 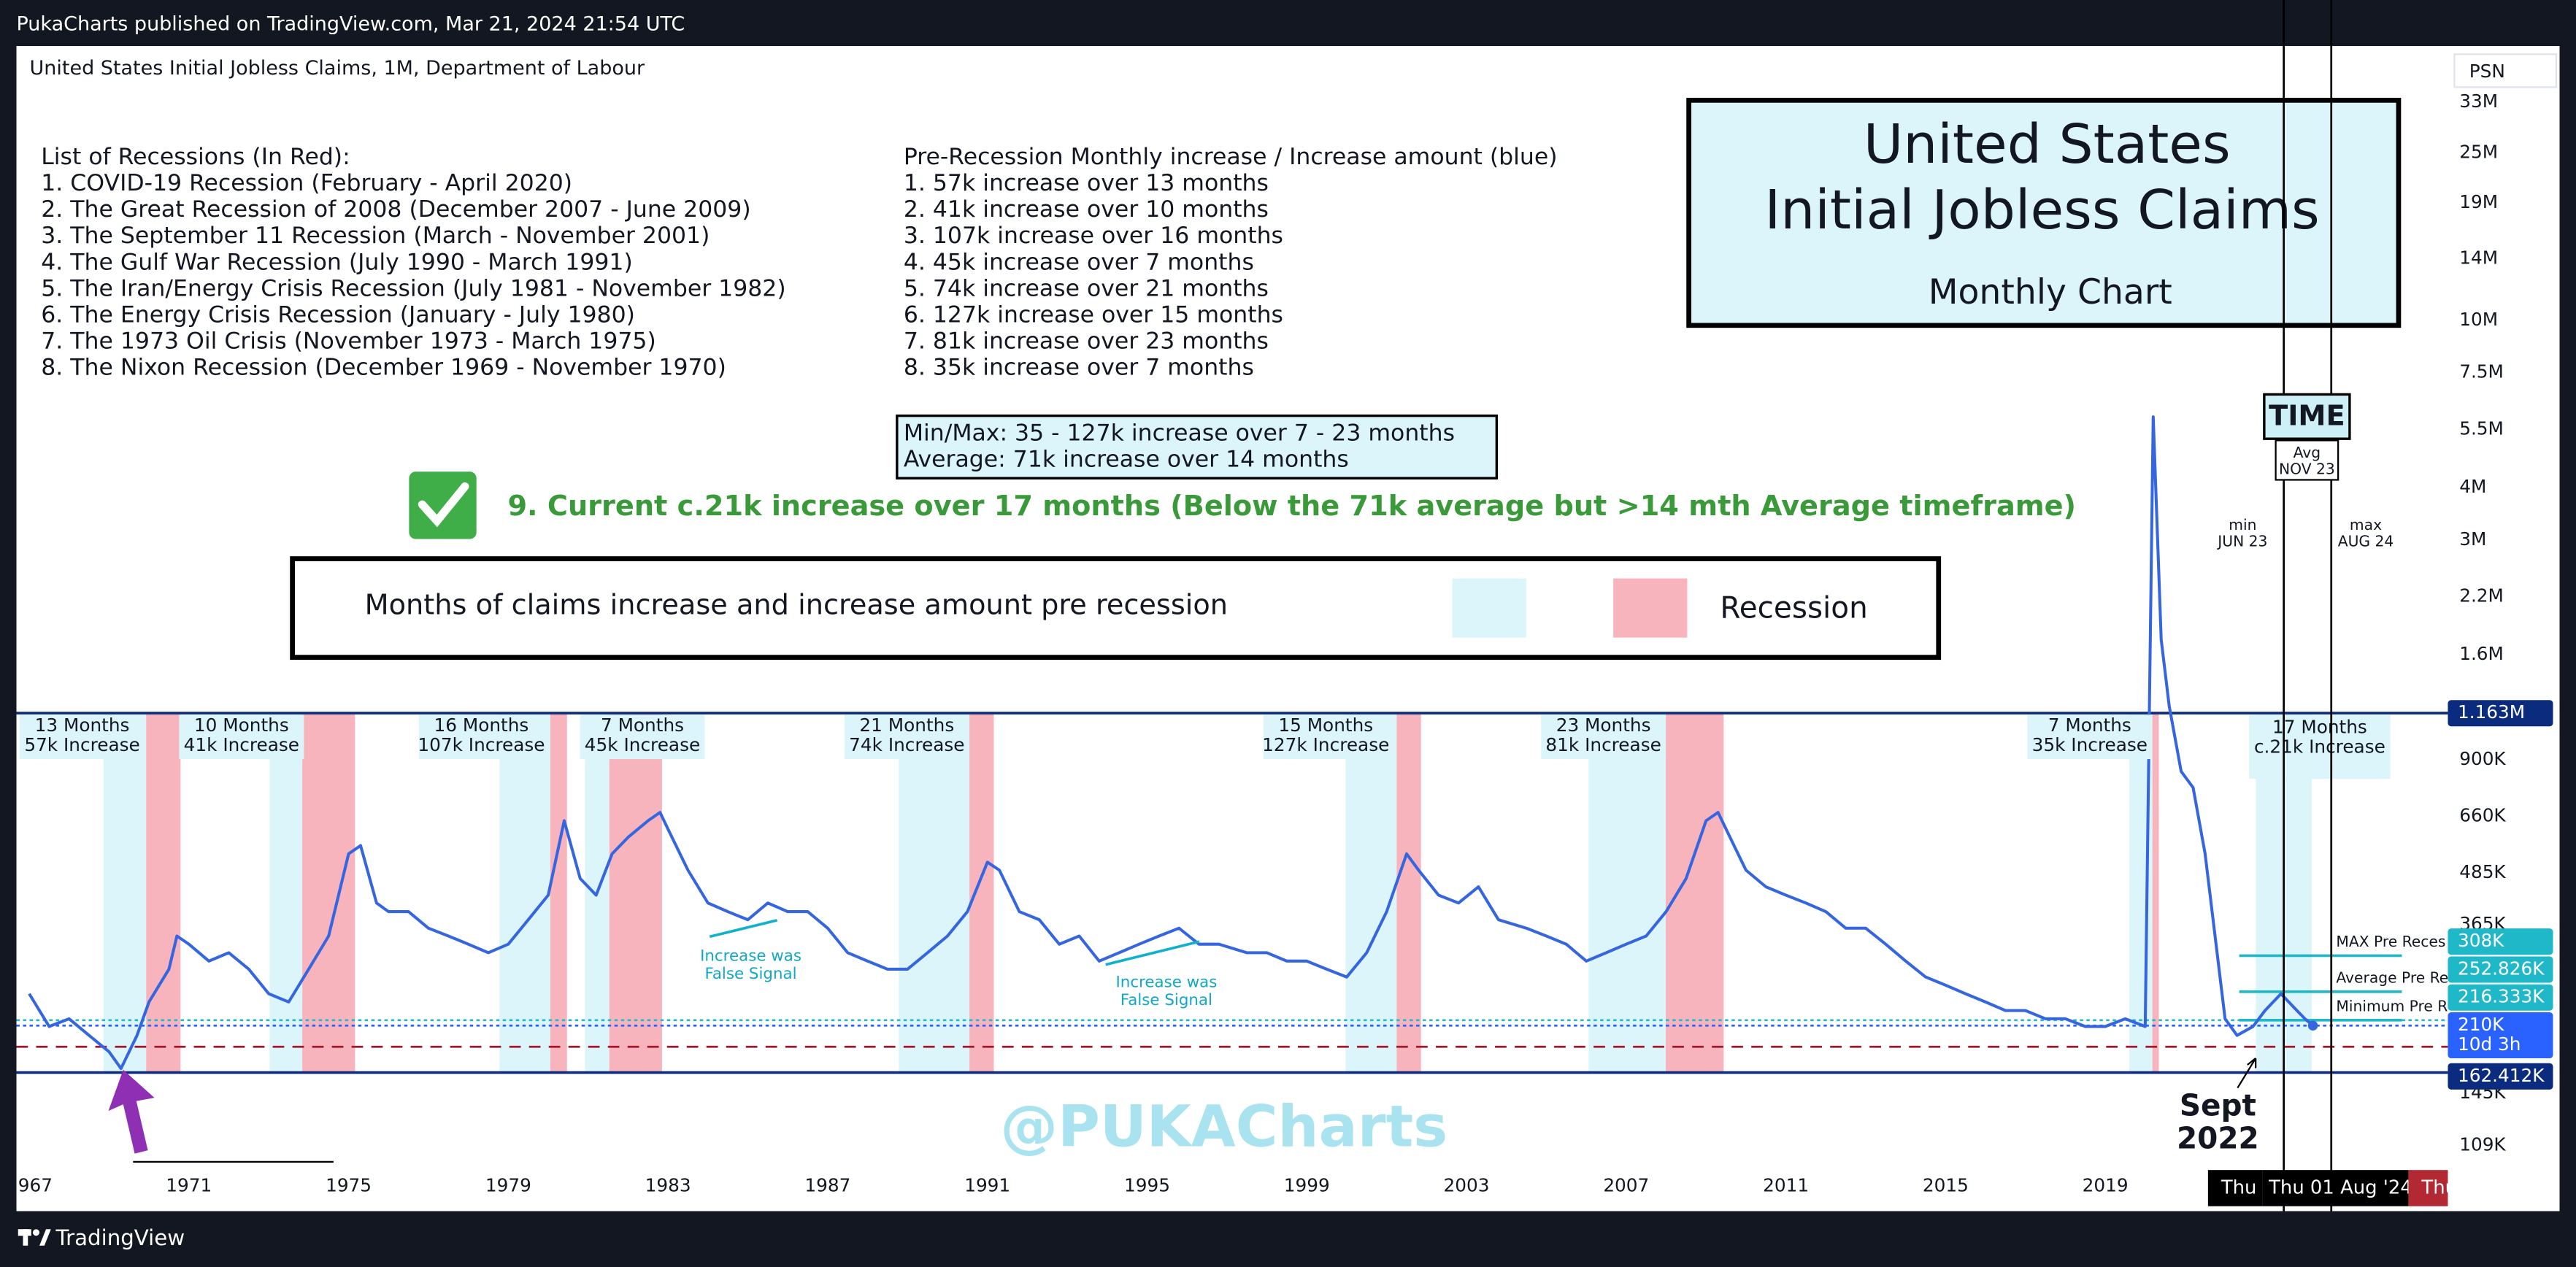 I want to click on symbol-badge-box, so click(x=2505, y=71).